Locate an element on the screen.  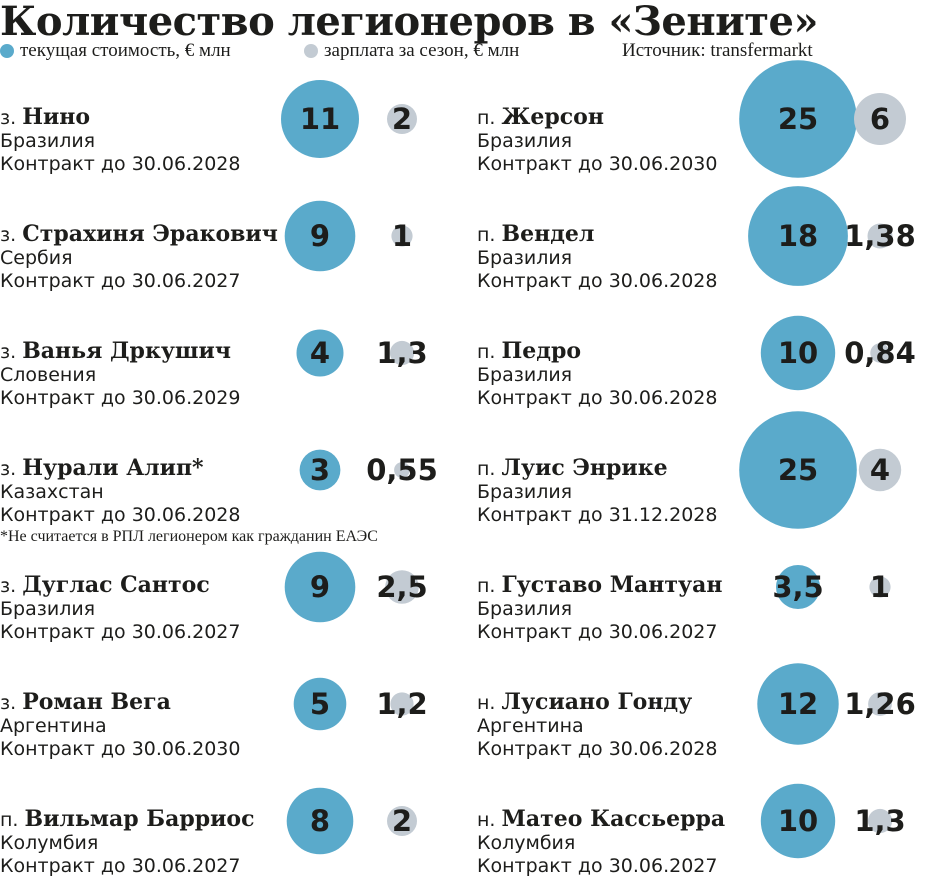
salary-label: 1 is located at coordinates (402, 236).